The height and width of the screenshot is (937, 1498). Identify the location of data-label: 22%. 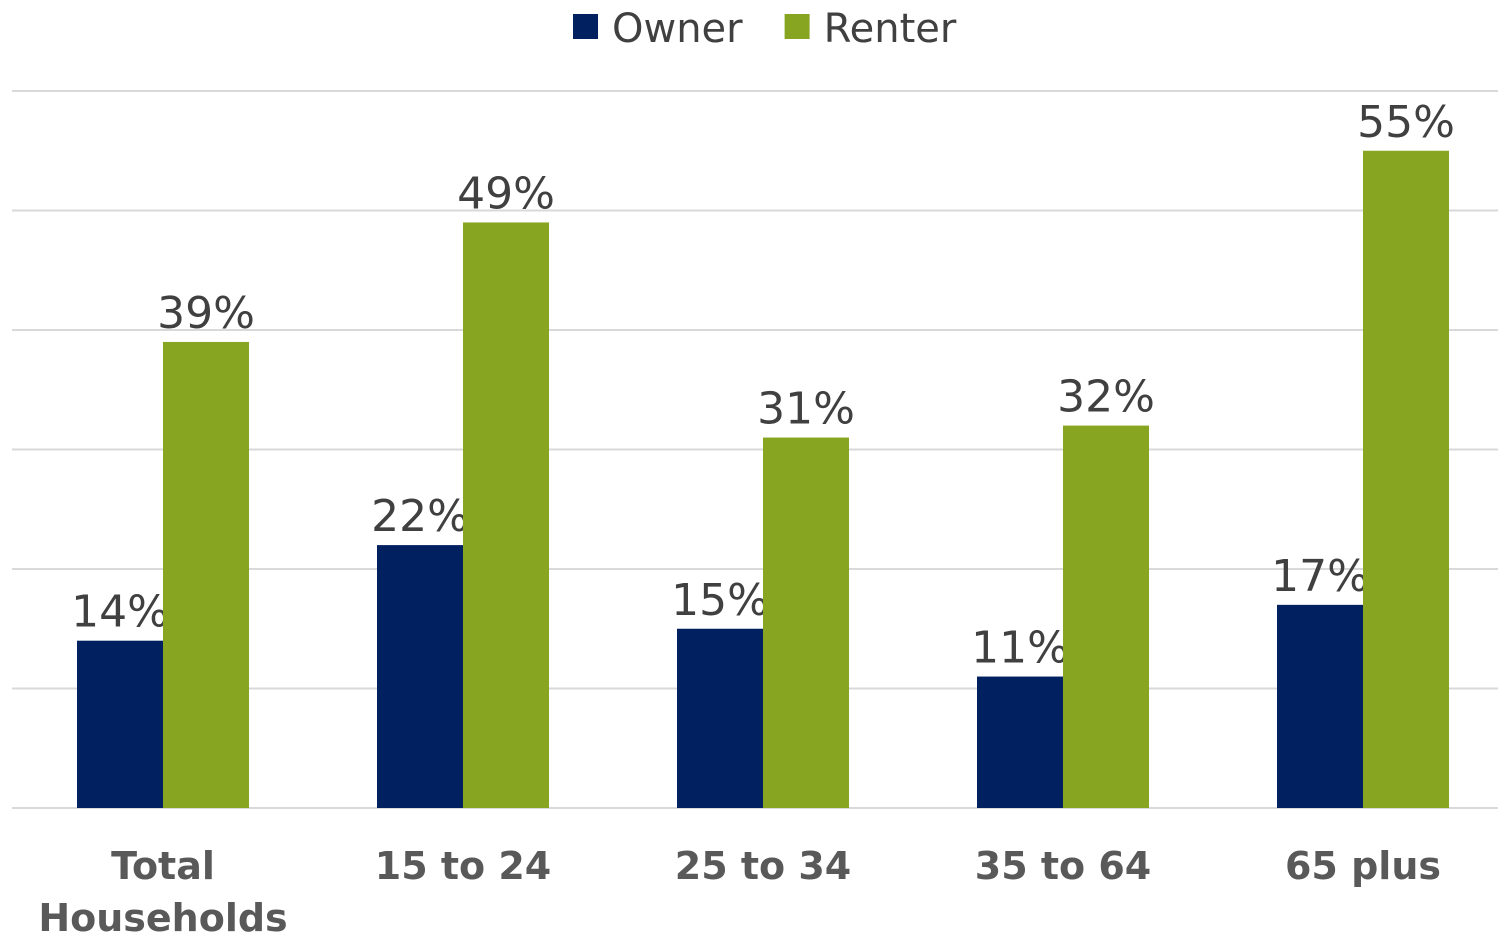
(420, 516).